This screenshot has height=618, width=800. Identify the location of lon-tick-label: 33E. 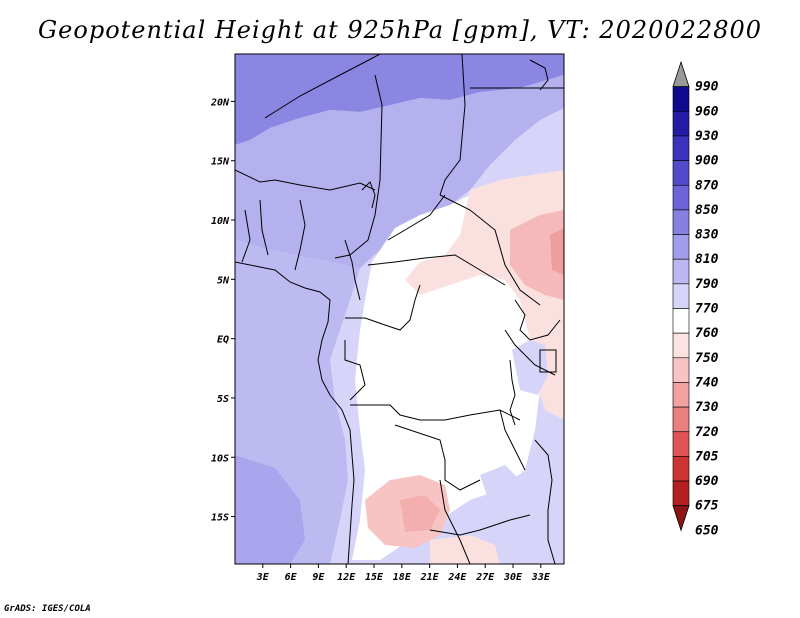
(541, 577).